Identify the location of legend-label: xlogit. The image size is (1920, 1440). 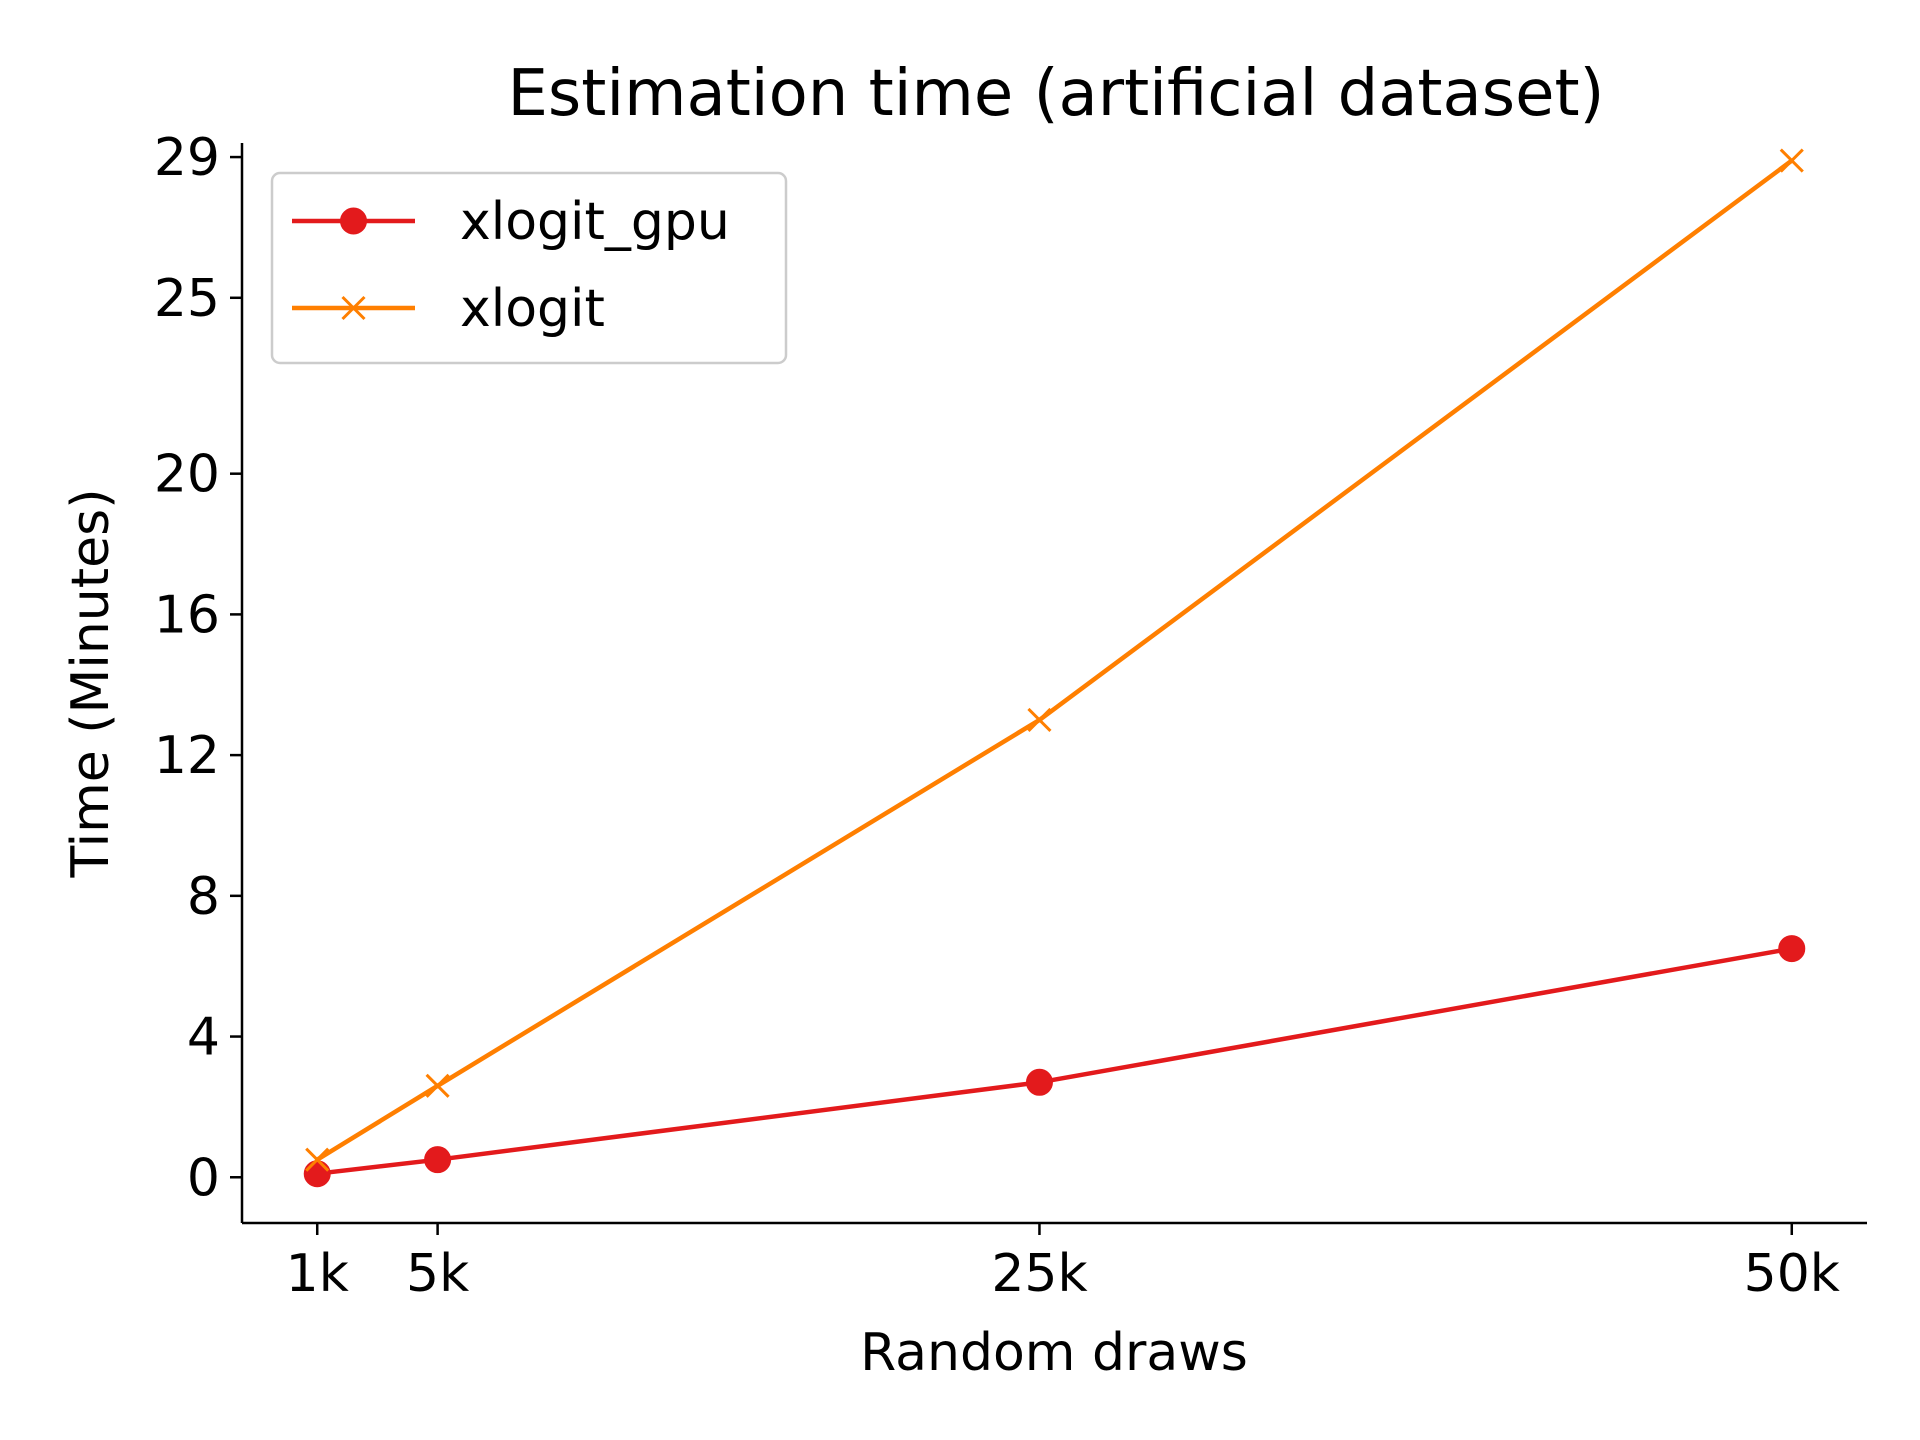
(532, 309).